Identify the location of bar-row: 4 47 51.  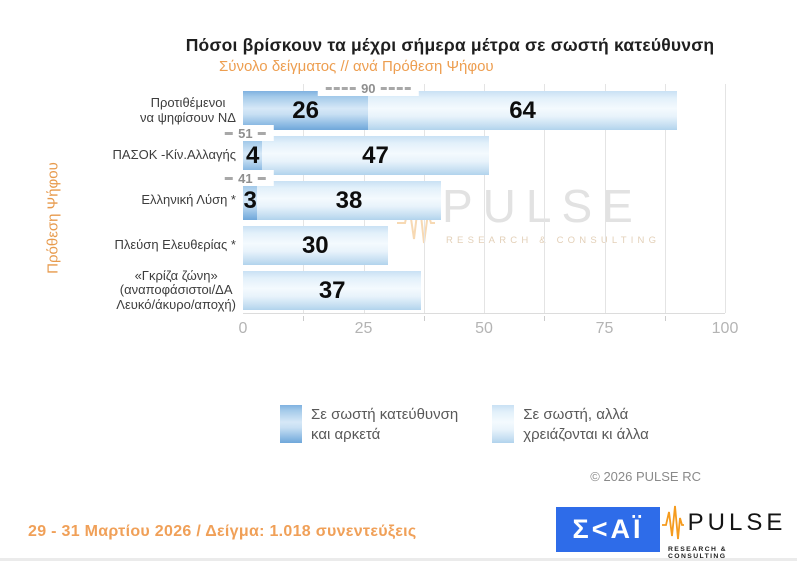
(471, 151).